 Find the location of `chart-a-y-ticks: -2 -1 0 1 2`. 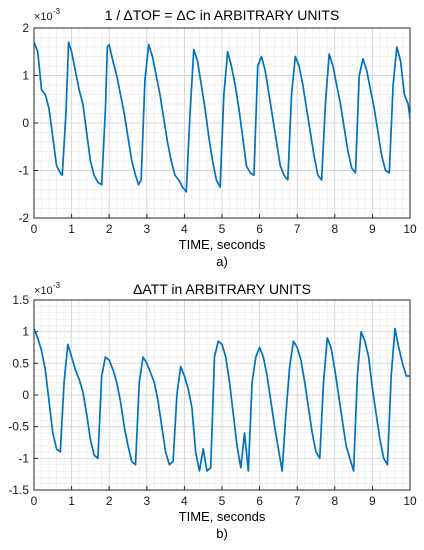

chart-a-y-ticks: -2 -1 0 1 2 is located at coordinates (28, 123).